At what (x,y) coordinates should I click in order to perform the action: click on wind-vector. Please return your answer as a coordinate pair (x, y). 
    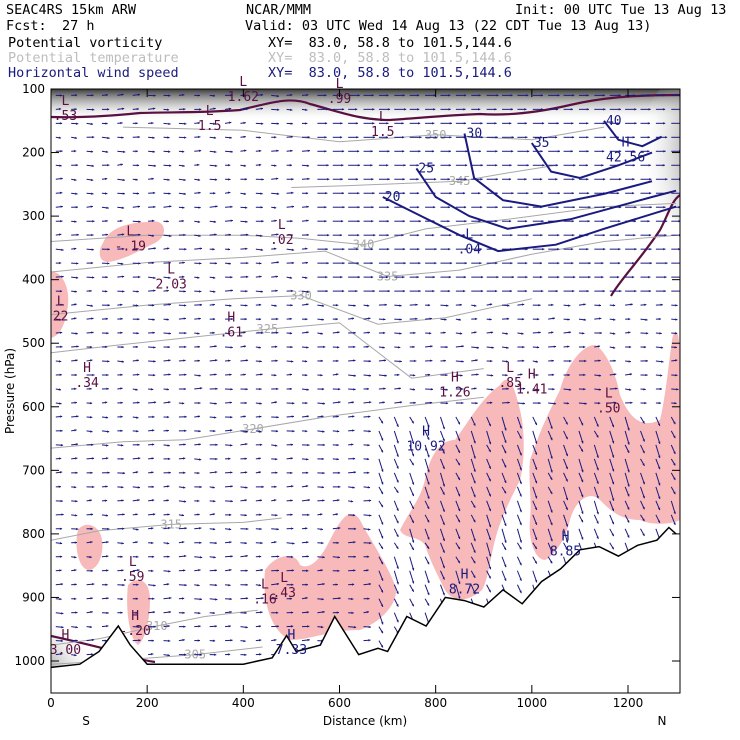
    Looking at the image, I should click on (504, 507).